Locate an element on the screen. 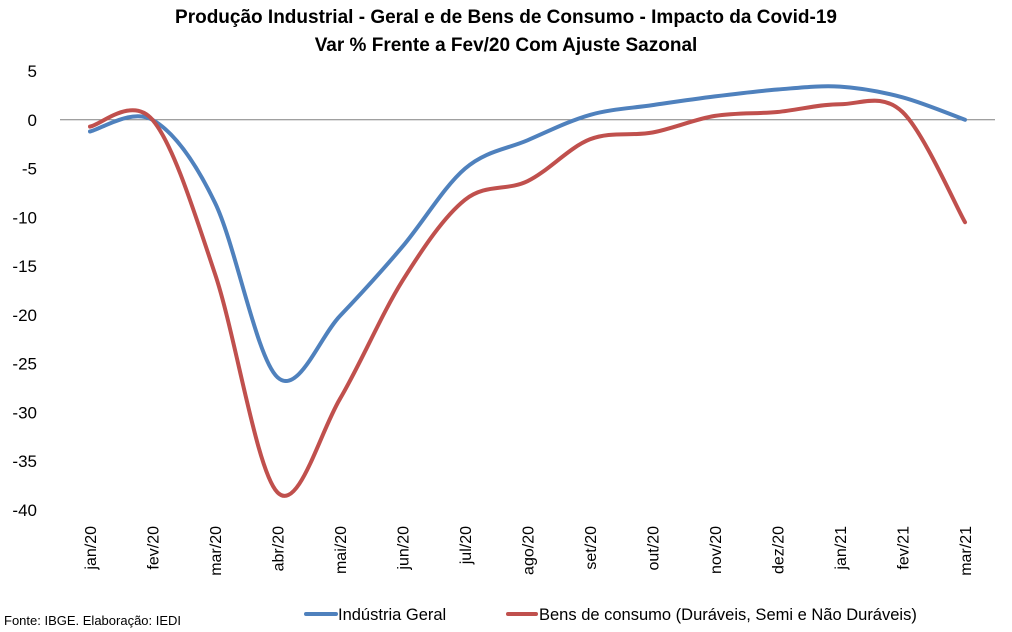 The height and width of the screenshot is (632, 1012). y-tick-label: -5 is located at coordinates (29, 169).